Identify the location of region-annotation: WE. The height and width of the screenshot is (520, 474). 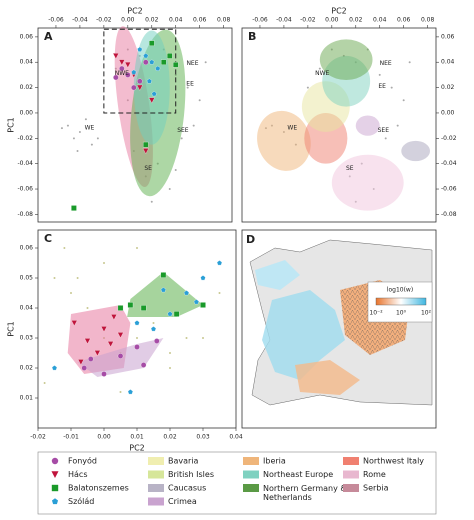
(292, 128).